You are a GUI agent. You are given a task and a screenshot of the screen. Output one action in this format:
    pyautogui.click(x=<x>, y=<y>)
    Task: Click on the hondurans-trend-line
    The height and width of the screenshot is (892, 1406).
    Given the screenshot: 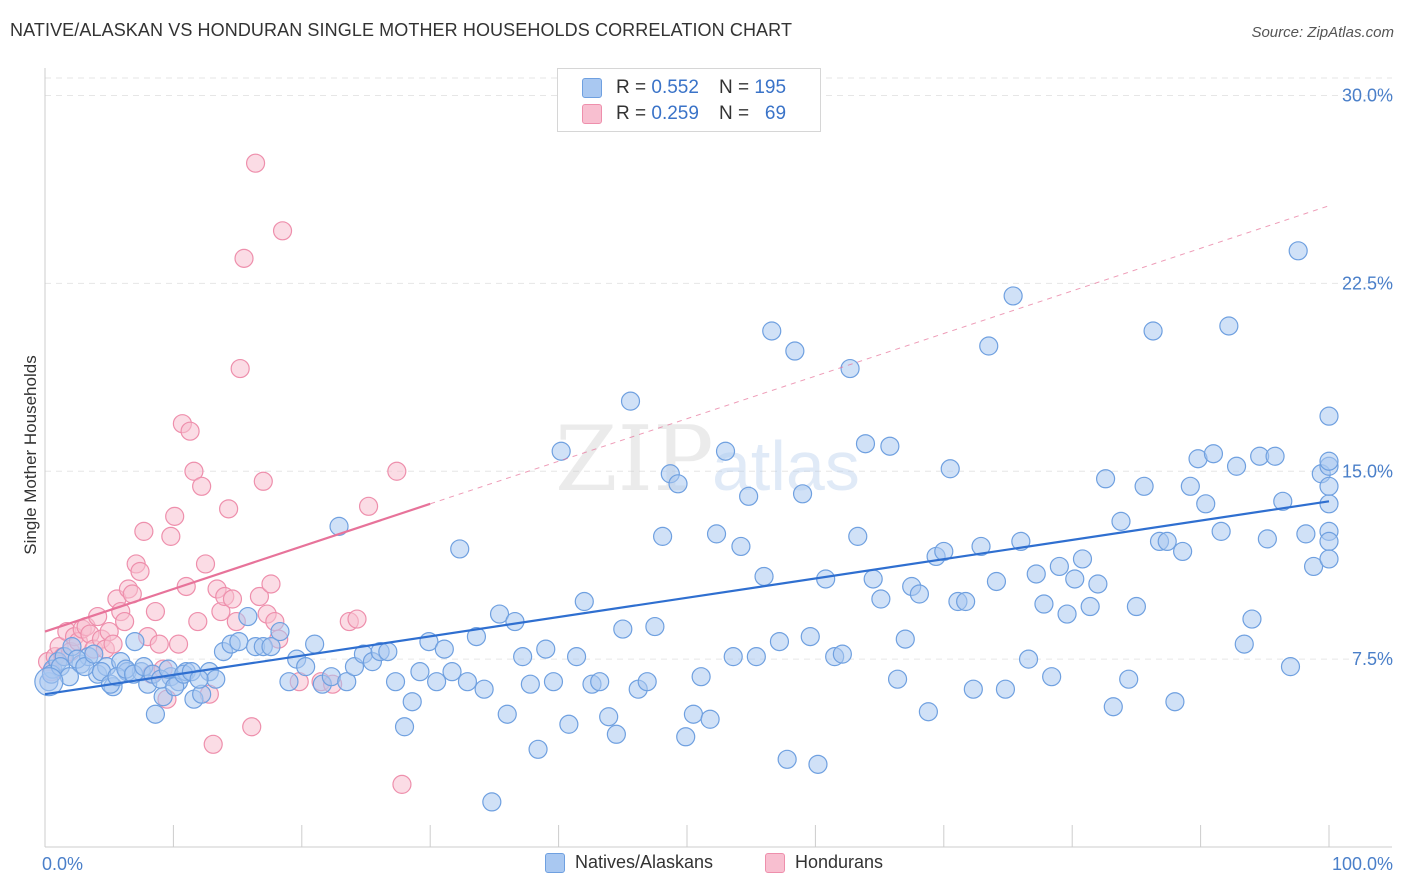 What is the action you would take?
    pyautogui.click(x=237, y=567)
    